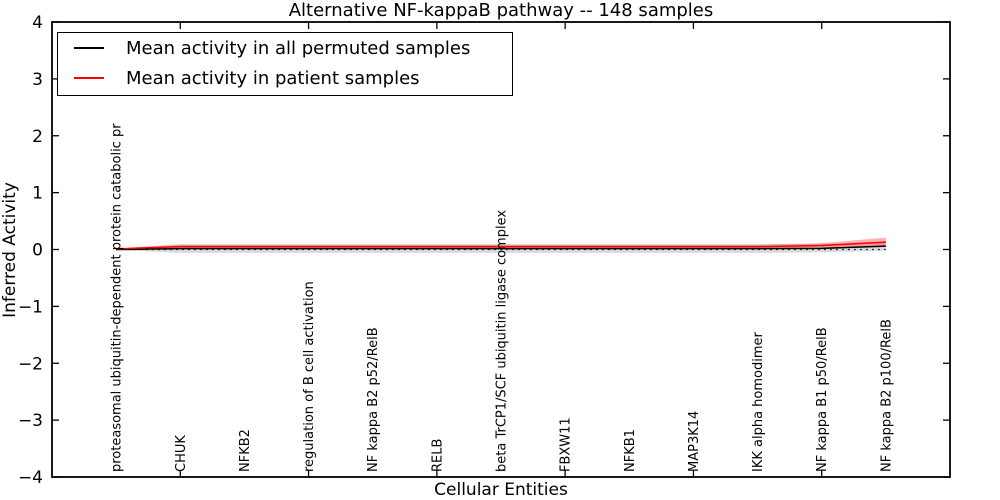 The width and height of the screenshot is (1000, 500). Describe the element at coordinates (89, 48) in the screenshot. I see `permuted-line-sample` at that location.